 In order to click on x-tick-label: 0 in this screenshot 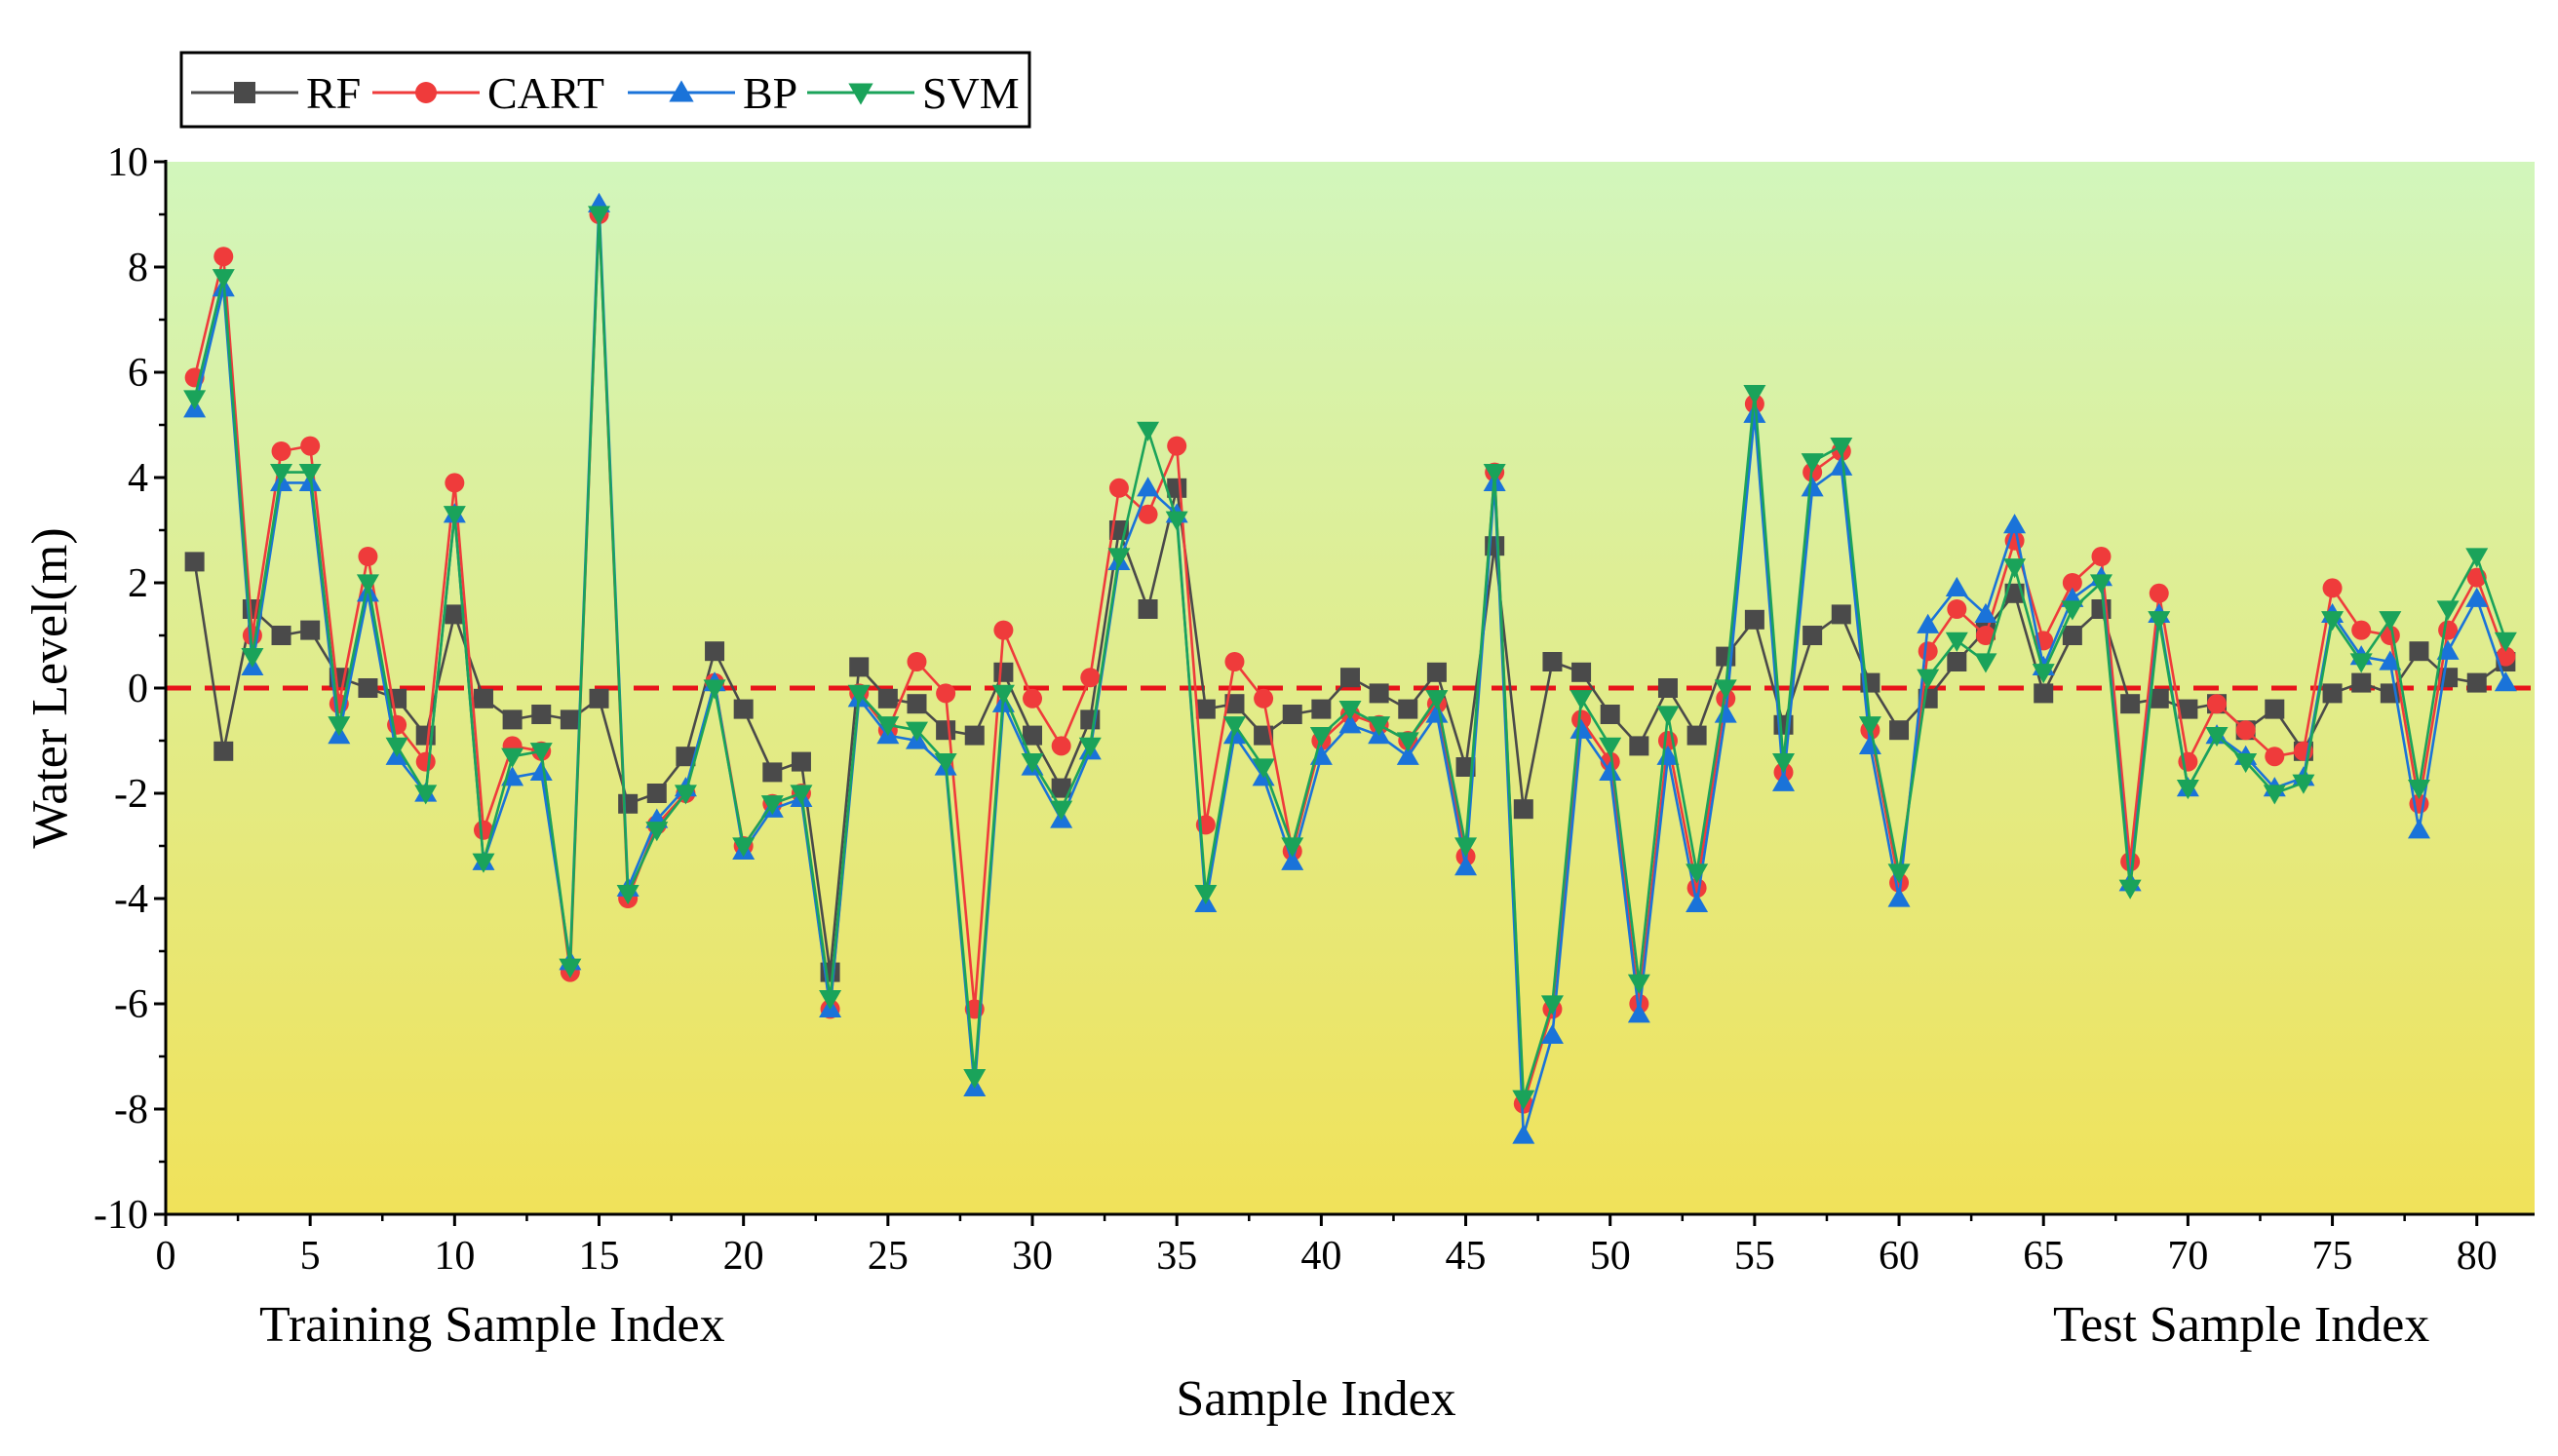, I will do `click(166, 1256)`.